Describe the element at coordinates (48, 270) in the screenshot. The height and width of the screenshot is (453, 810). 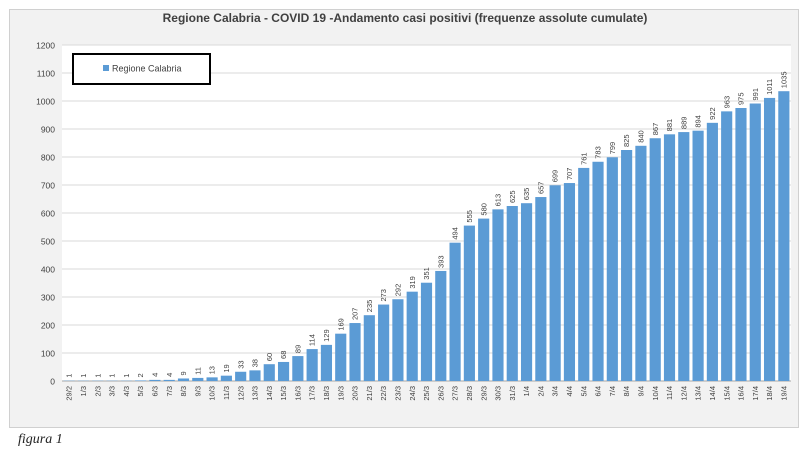
I see `y-tick-label: 400` at that location.